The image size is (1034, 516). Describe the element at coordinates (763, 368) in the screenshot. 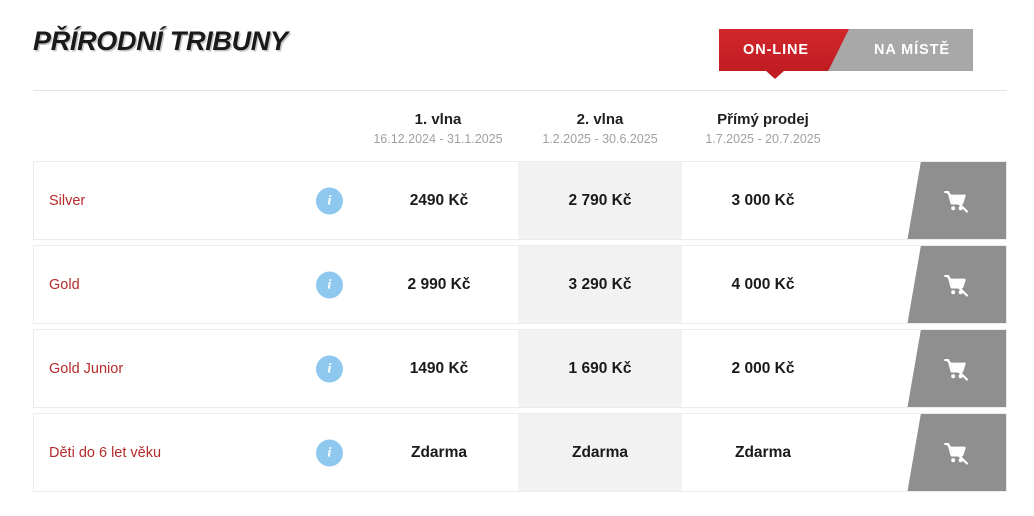

I see `price-direct-sale: 2 000 Kč` at that location.